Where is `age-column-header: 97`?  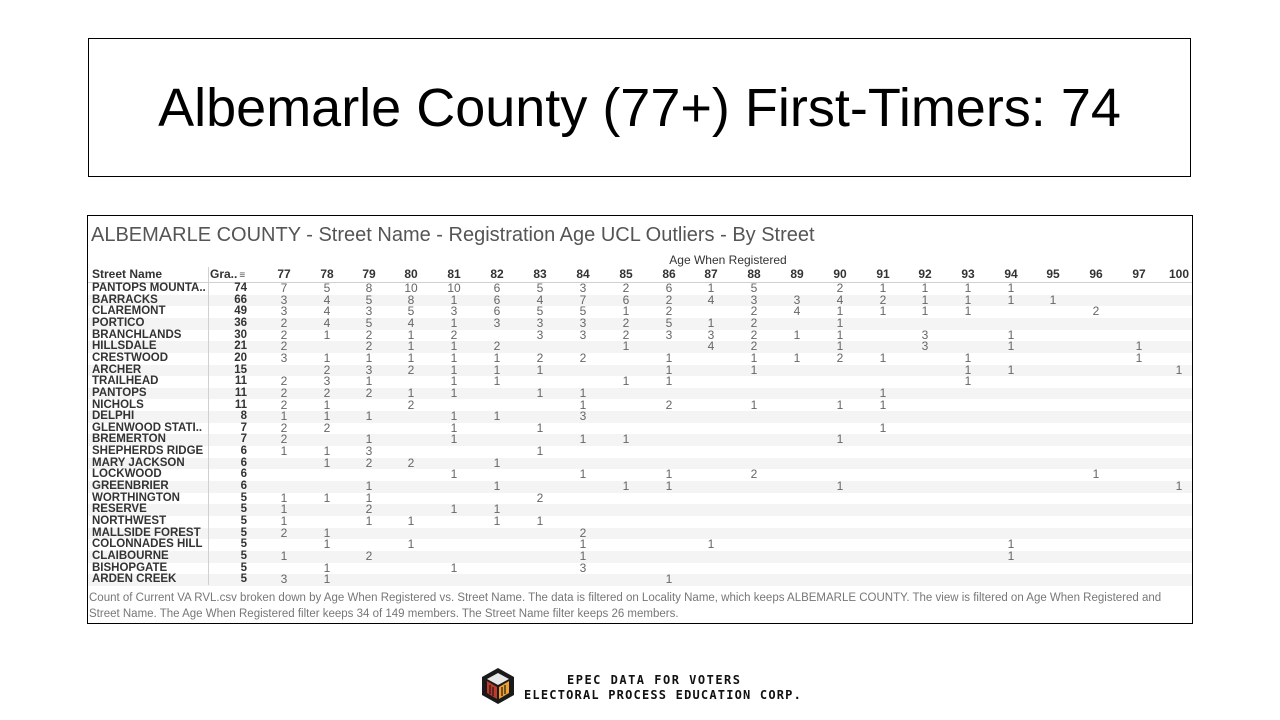
age-column-header: 97 is located at coordinates (1139, 274).